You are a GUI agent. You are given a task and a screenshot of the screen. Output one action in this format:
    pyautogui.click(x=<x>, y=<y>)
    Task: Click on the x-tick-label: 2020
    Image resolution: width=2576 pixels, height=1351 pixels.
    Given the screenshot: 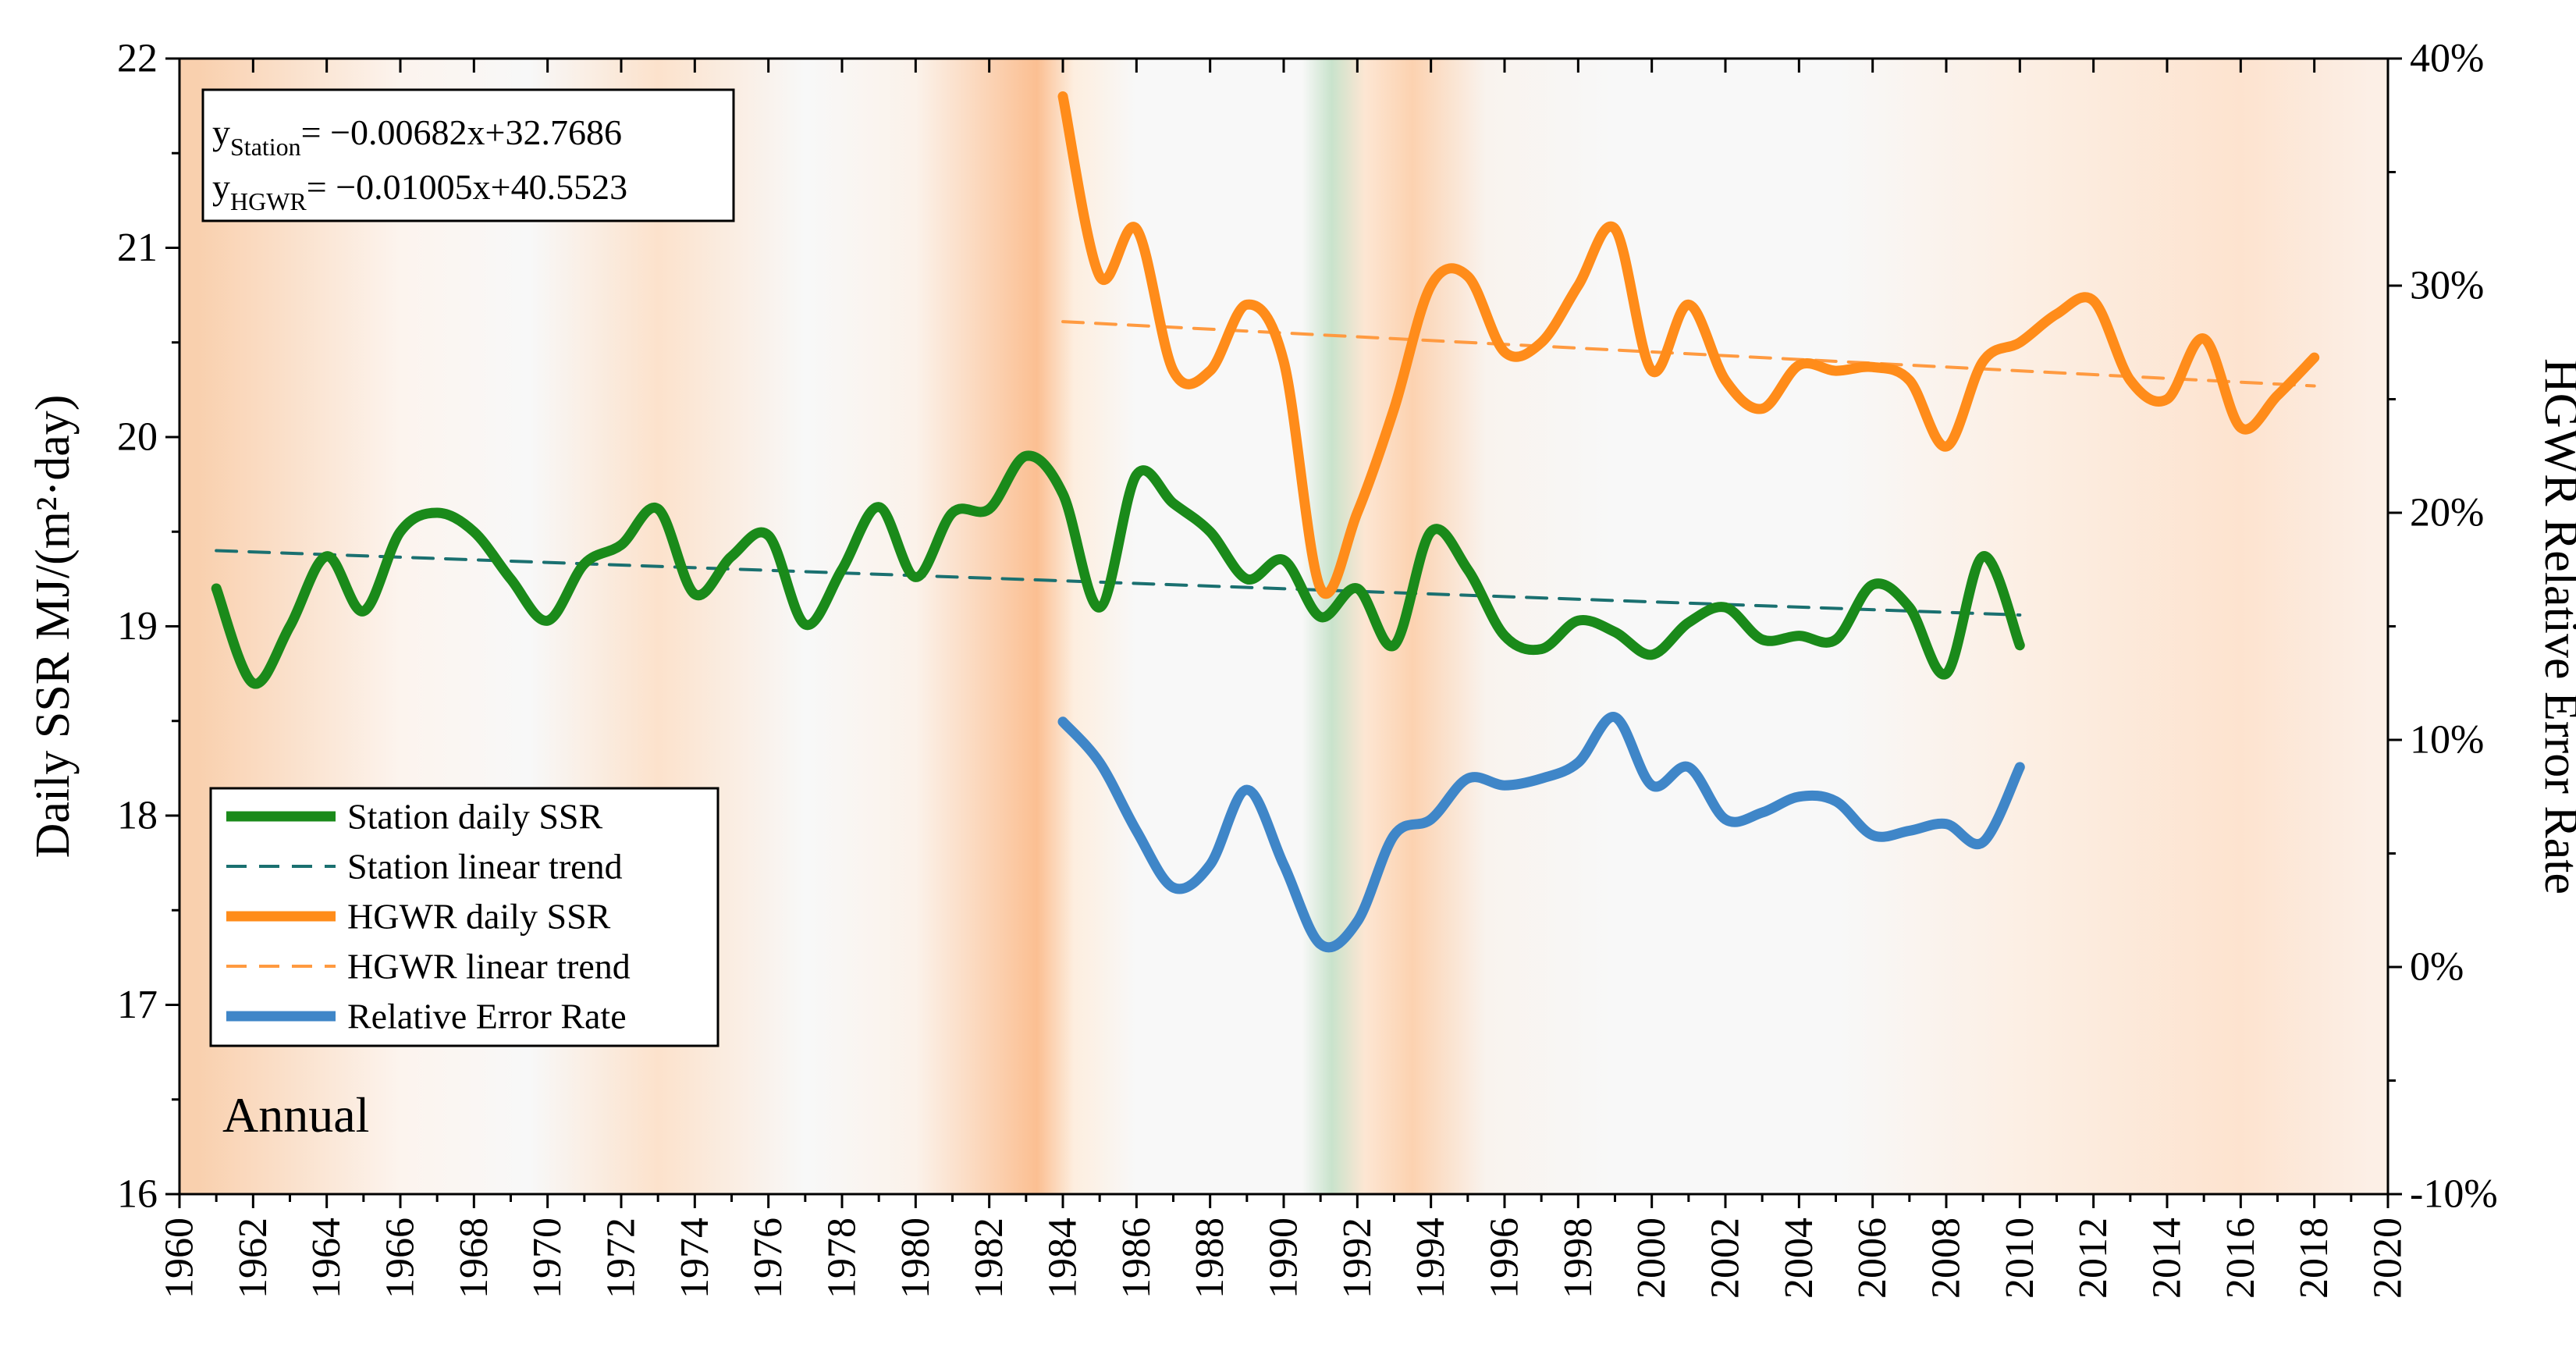 What is the action you would take?
    pyautogui.click(x=2388, y=1259)
    